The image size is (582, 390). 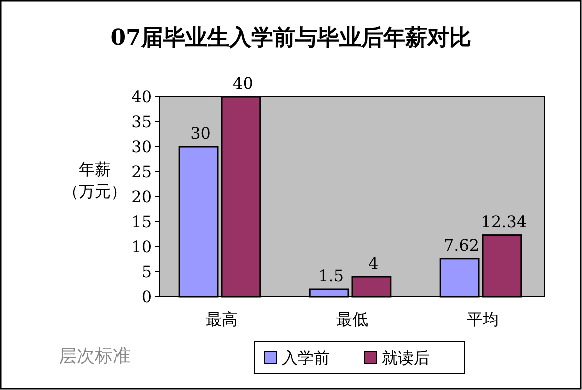 What do you see at coordinates (142, 122) in the screenshot?
I see `y-tick-label: 35` at bounding box center [142, 122].